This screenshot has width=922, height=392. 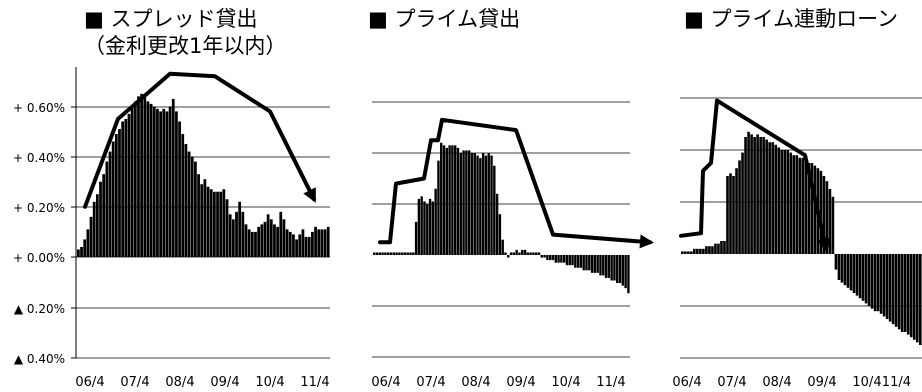 I want to click on x-tick-label: 06/4, so click(x=89, y=382).